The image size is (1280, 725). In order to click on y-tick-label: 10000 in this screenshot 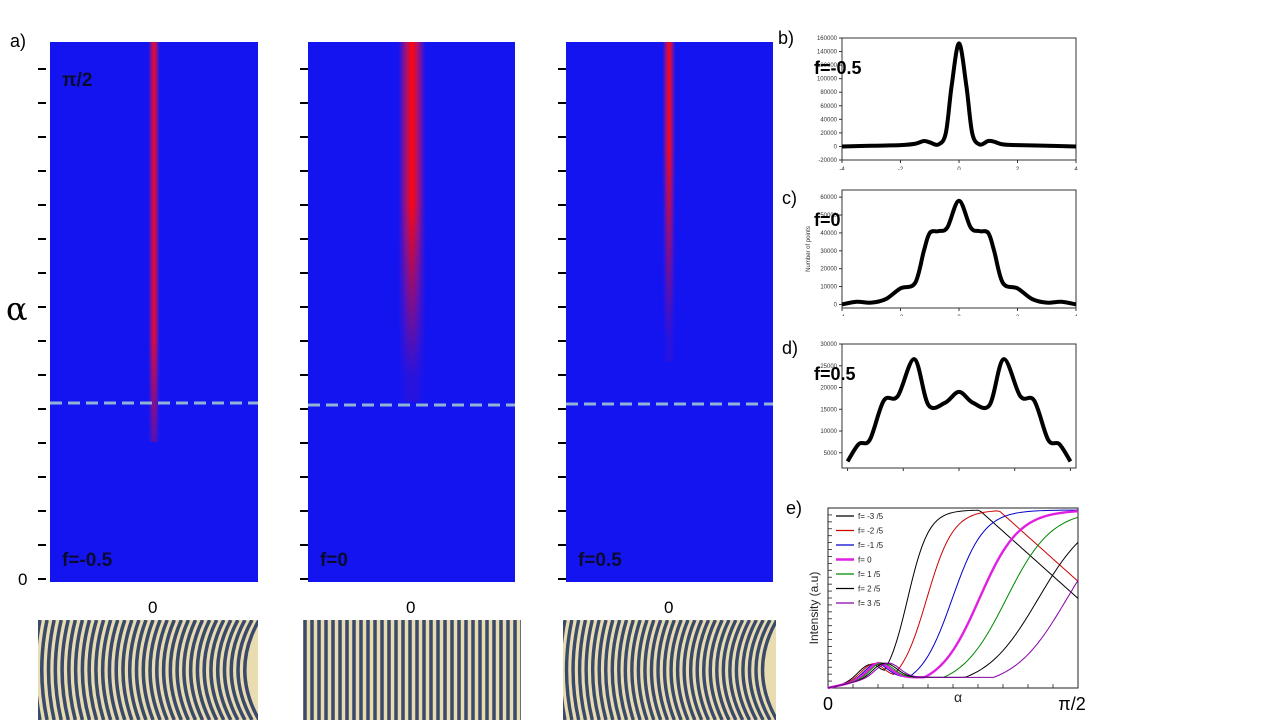, I will do `click(828, 432)`.